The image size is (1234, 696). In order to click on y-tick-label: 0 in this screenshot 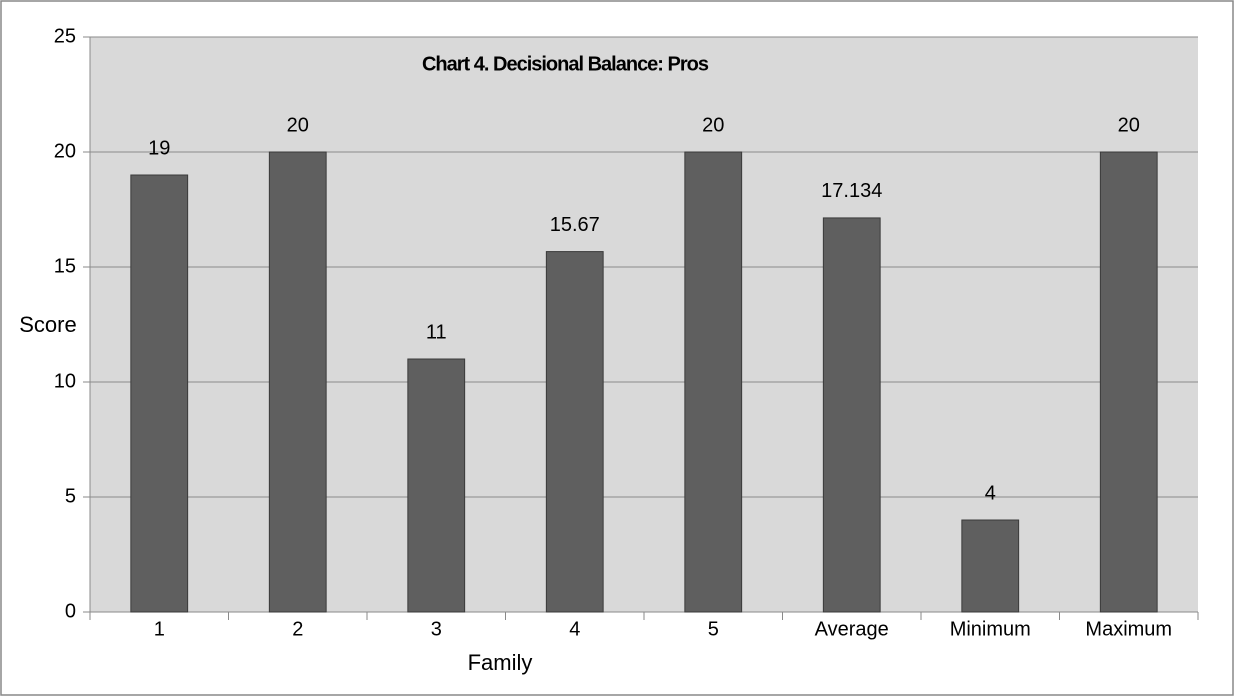, I will do `click(70, 611)`.